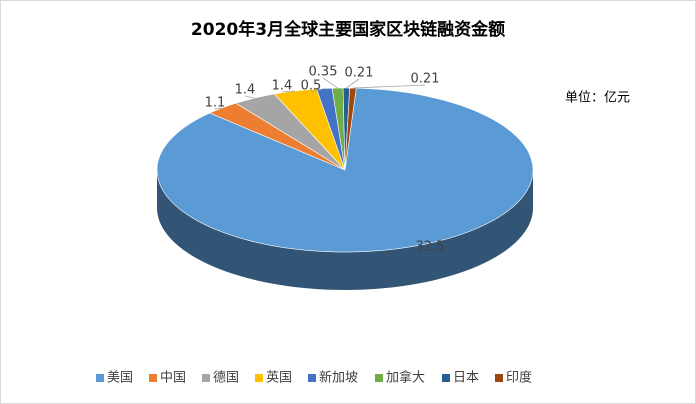 Image resolution: width=696 pixels, height=404 pixels. I want to click on legend-label: 日本, so click(466, 378).